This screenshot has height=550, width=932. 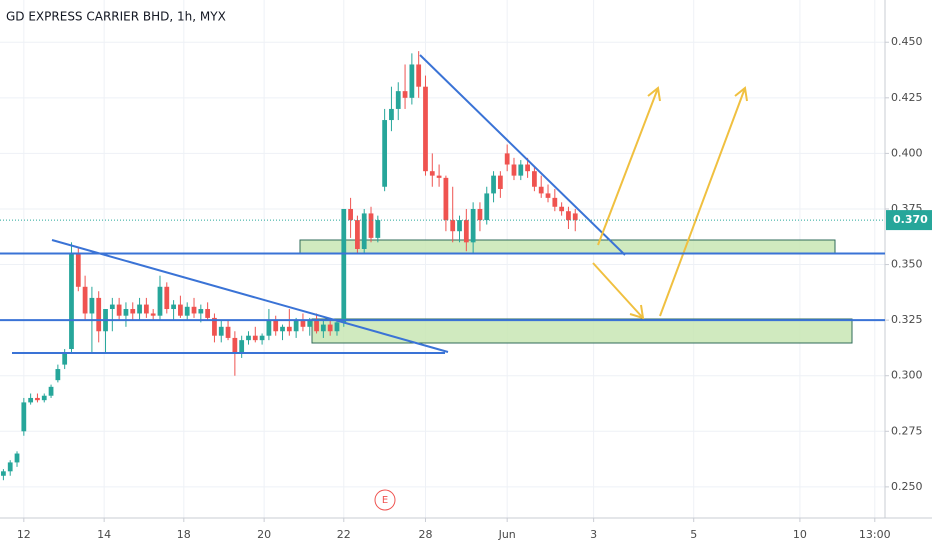 I want to click on last-price-label: 0.370, so click(x=910, y=219).